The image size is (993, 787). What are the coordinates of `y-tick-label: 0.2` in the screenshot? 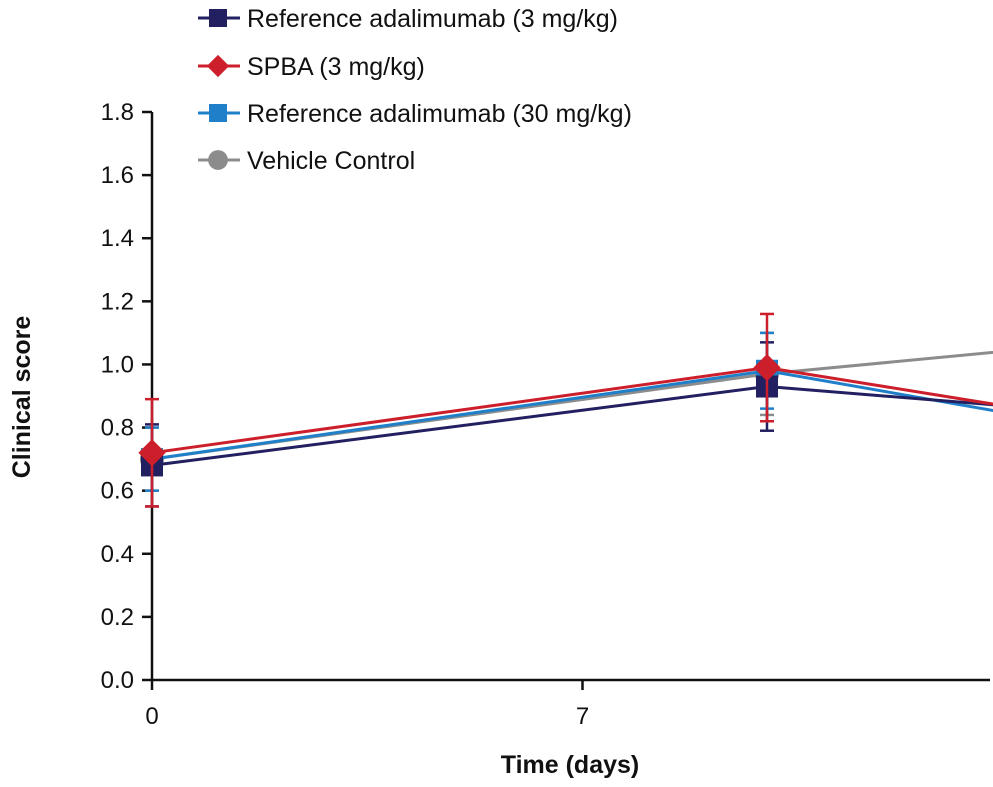 It's located at (117, 617).